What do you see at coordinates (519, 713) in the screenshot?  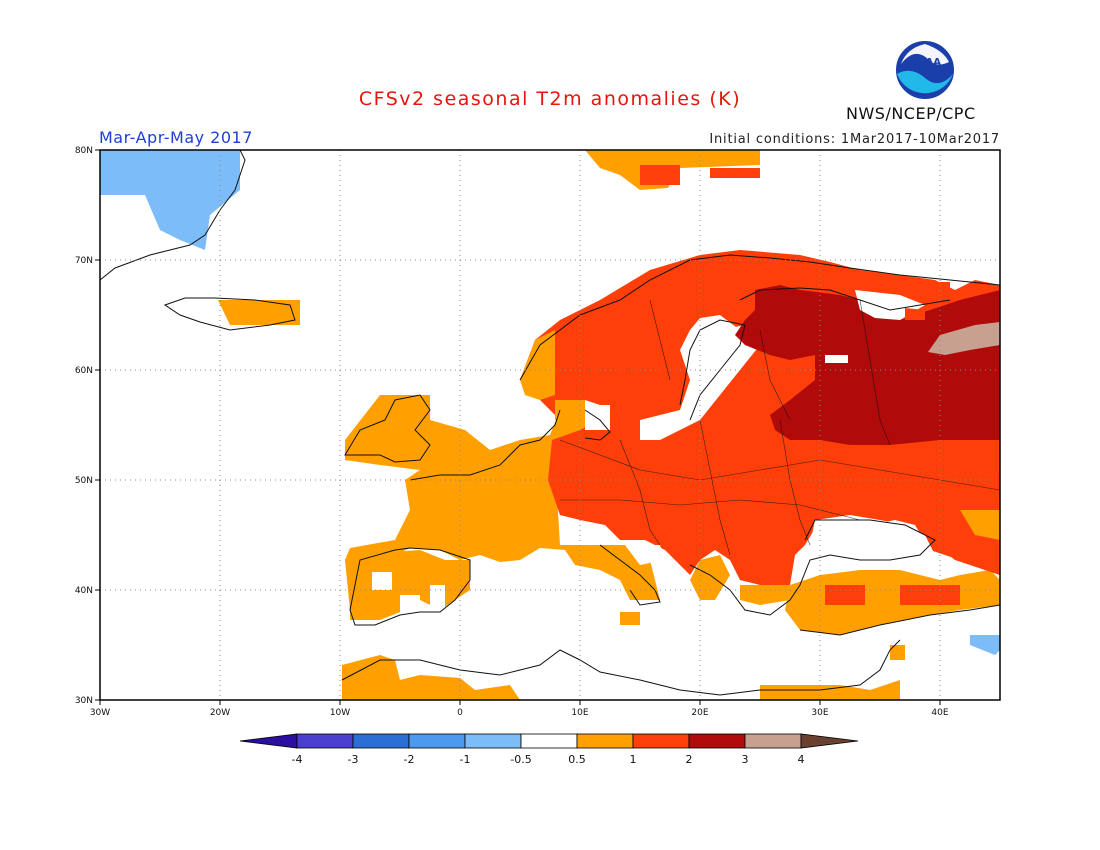 I see `longitude-labels: 30W 20W 10W 0 10E 20E 30E 40E` at bounding box center [519, 713].